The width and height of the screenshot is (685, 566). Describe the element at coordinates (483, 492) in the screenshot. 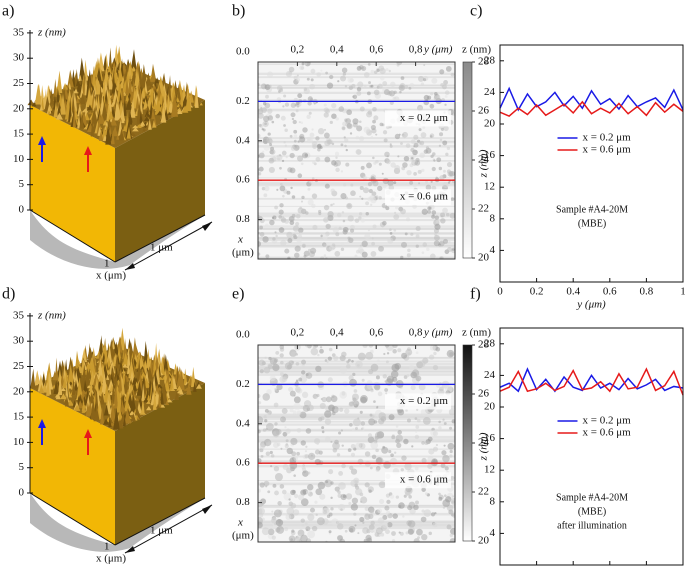

I see `colorbar-tick-label: 22` at that location.